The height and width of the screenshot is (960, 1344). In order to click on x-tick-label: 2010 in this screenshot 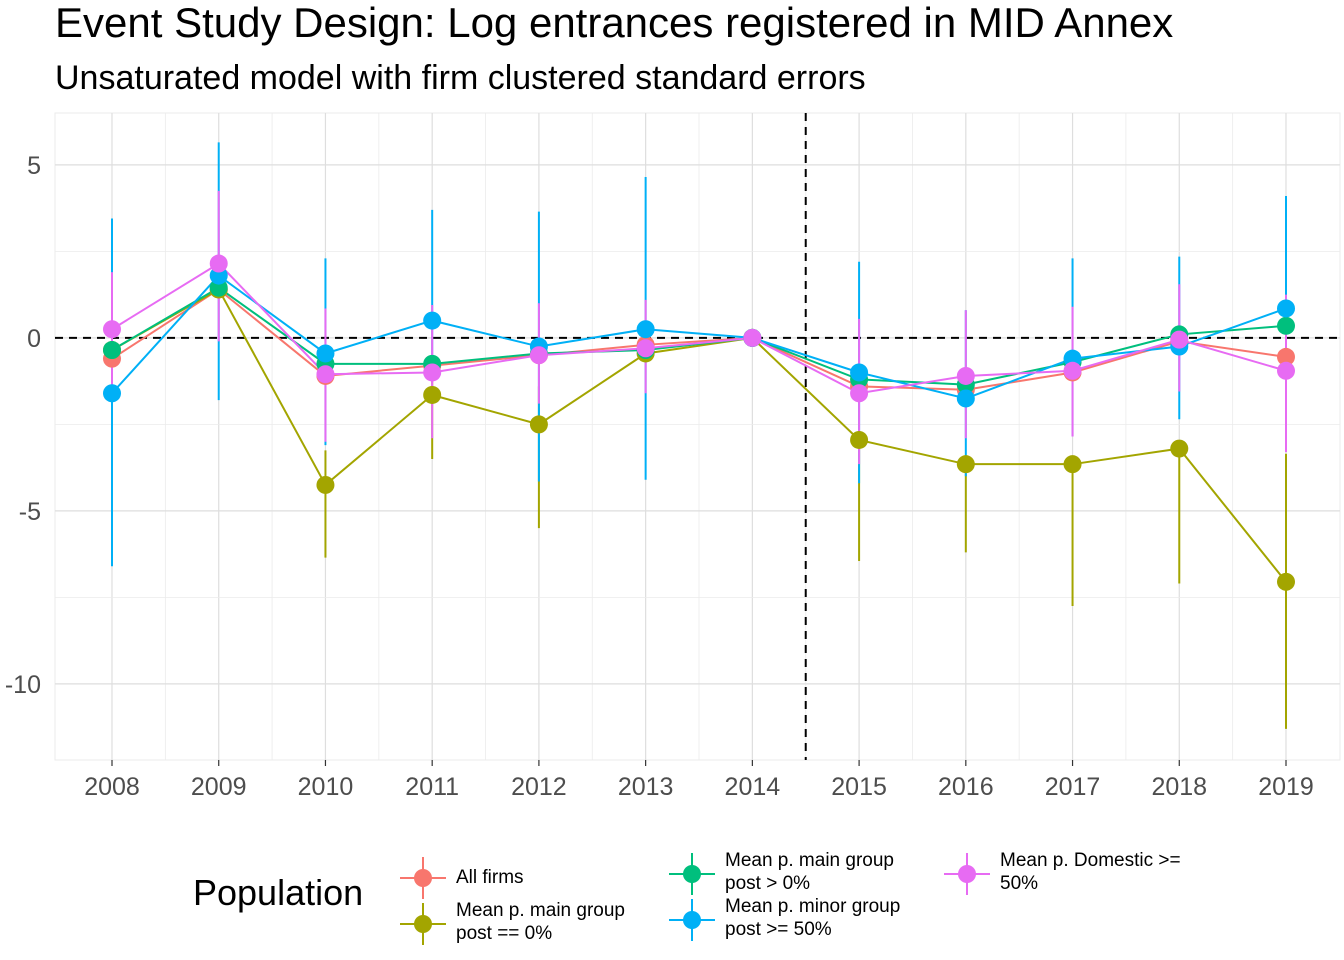, I will do `click(326, 787)`.